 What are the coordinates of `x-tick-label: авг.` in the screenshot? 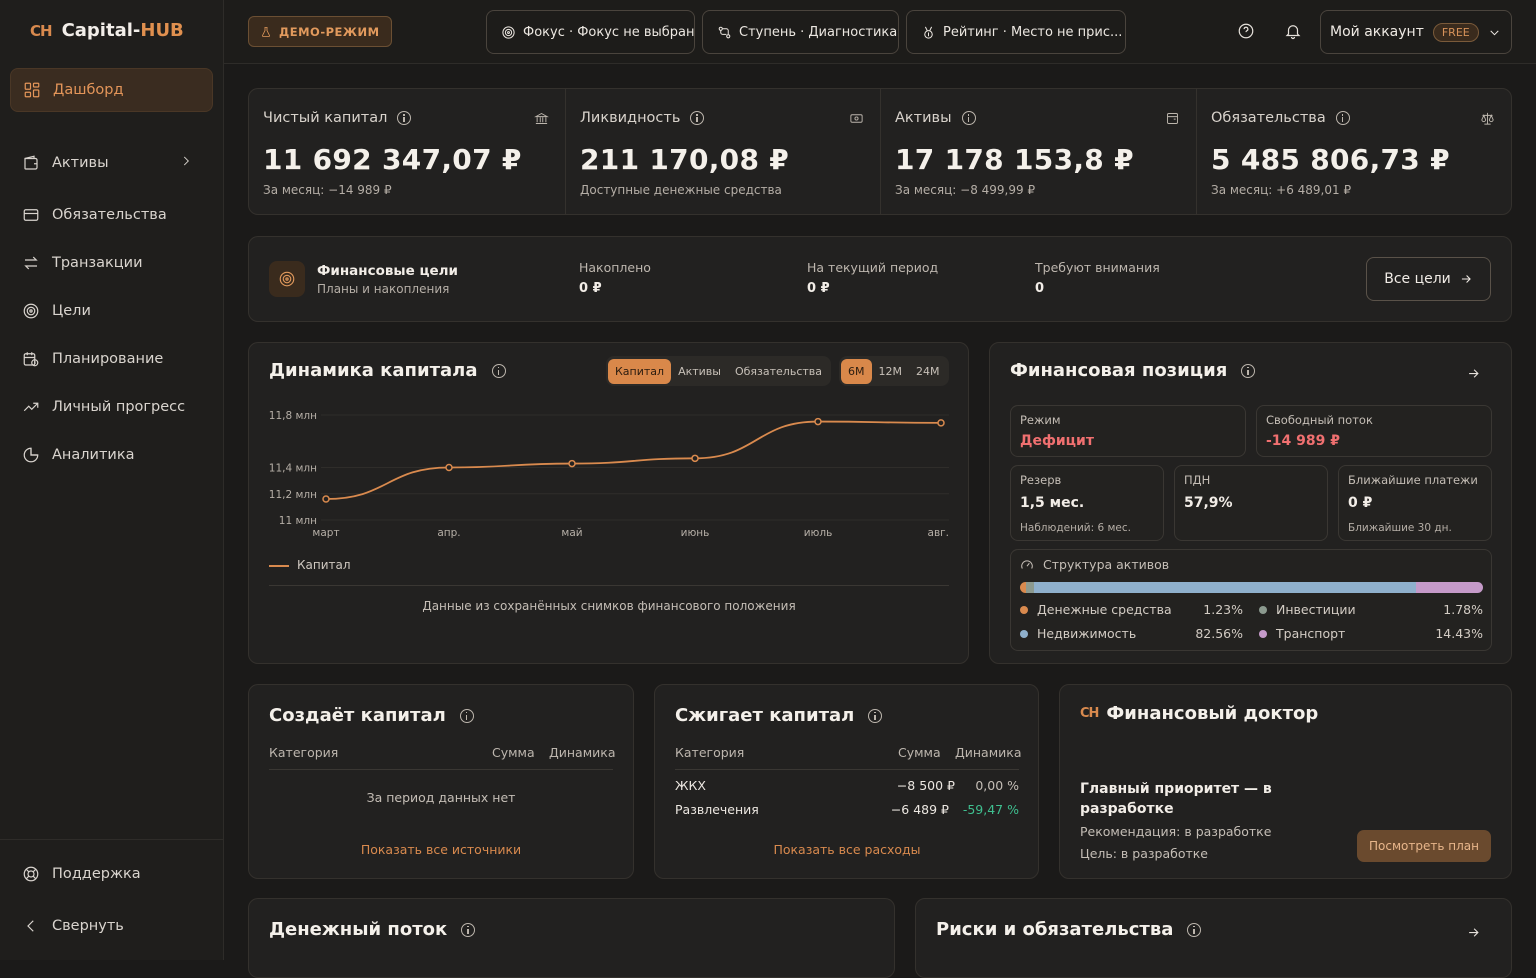 It's located at (938, 533).